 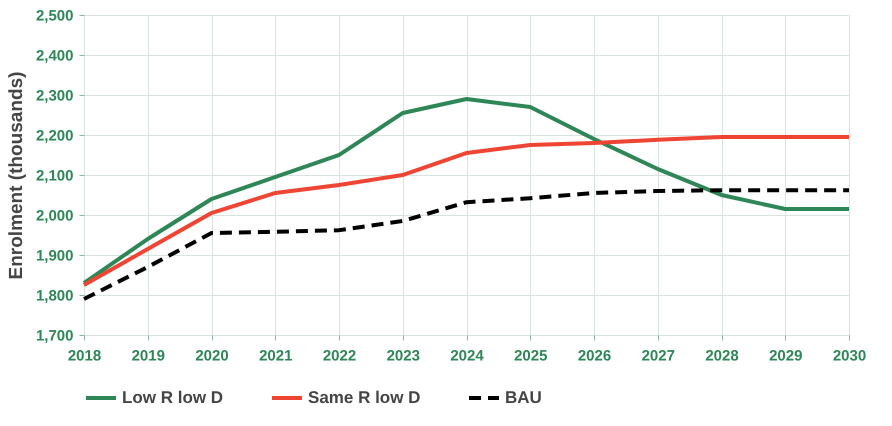 What do you see at coordinates (403, 356) in the screenshot?
I see `x-tick-label: 2023` at bounding box center [403, 356].